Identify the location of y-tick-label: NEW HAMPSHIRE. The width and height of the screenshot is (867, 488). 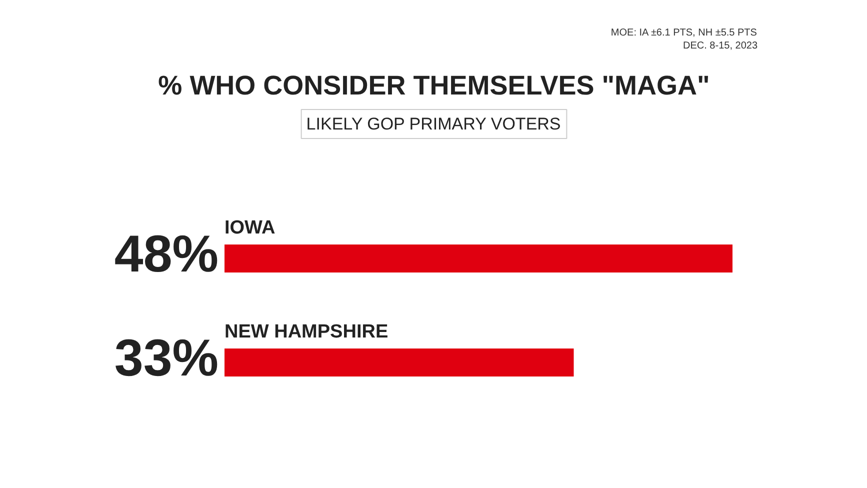
(306, 332).